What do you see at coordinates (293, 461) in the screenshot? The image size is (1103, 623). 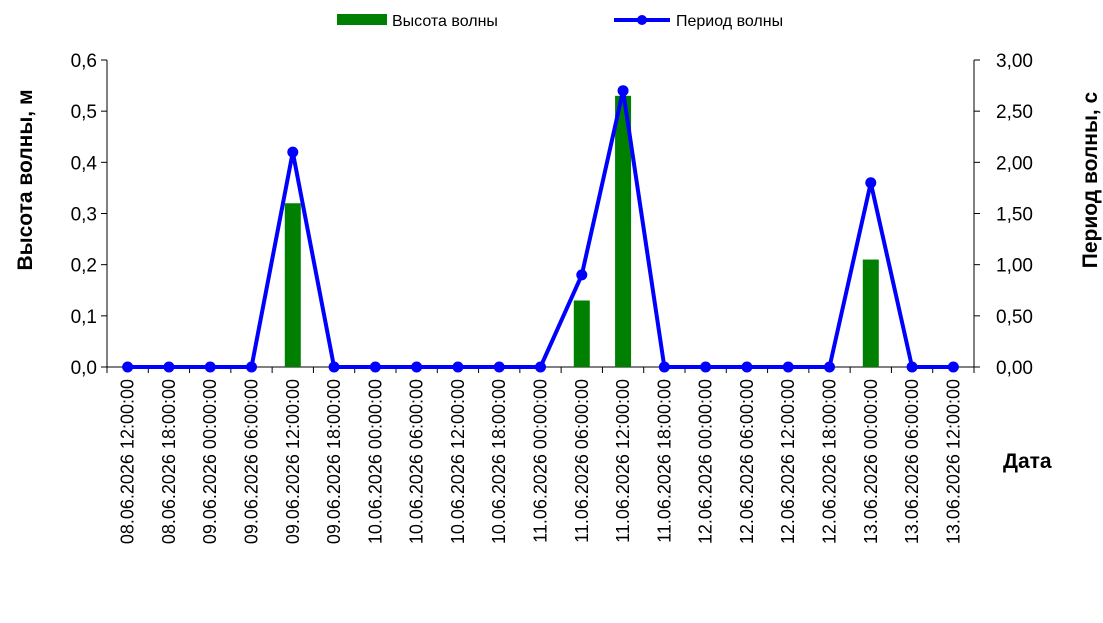 I see `x-tick-label: 09.06.2026 12:00:00` at bounding box center [293, 461].